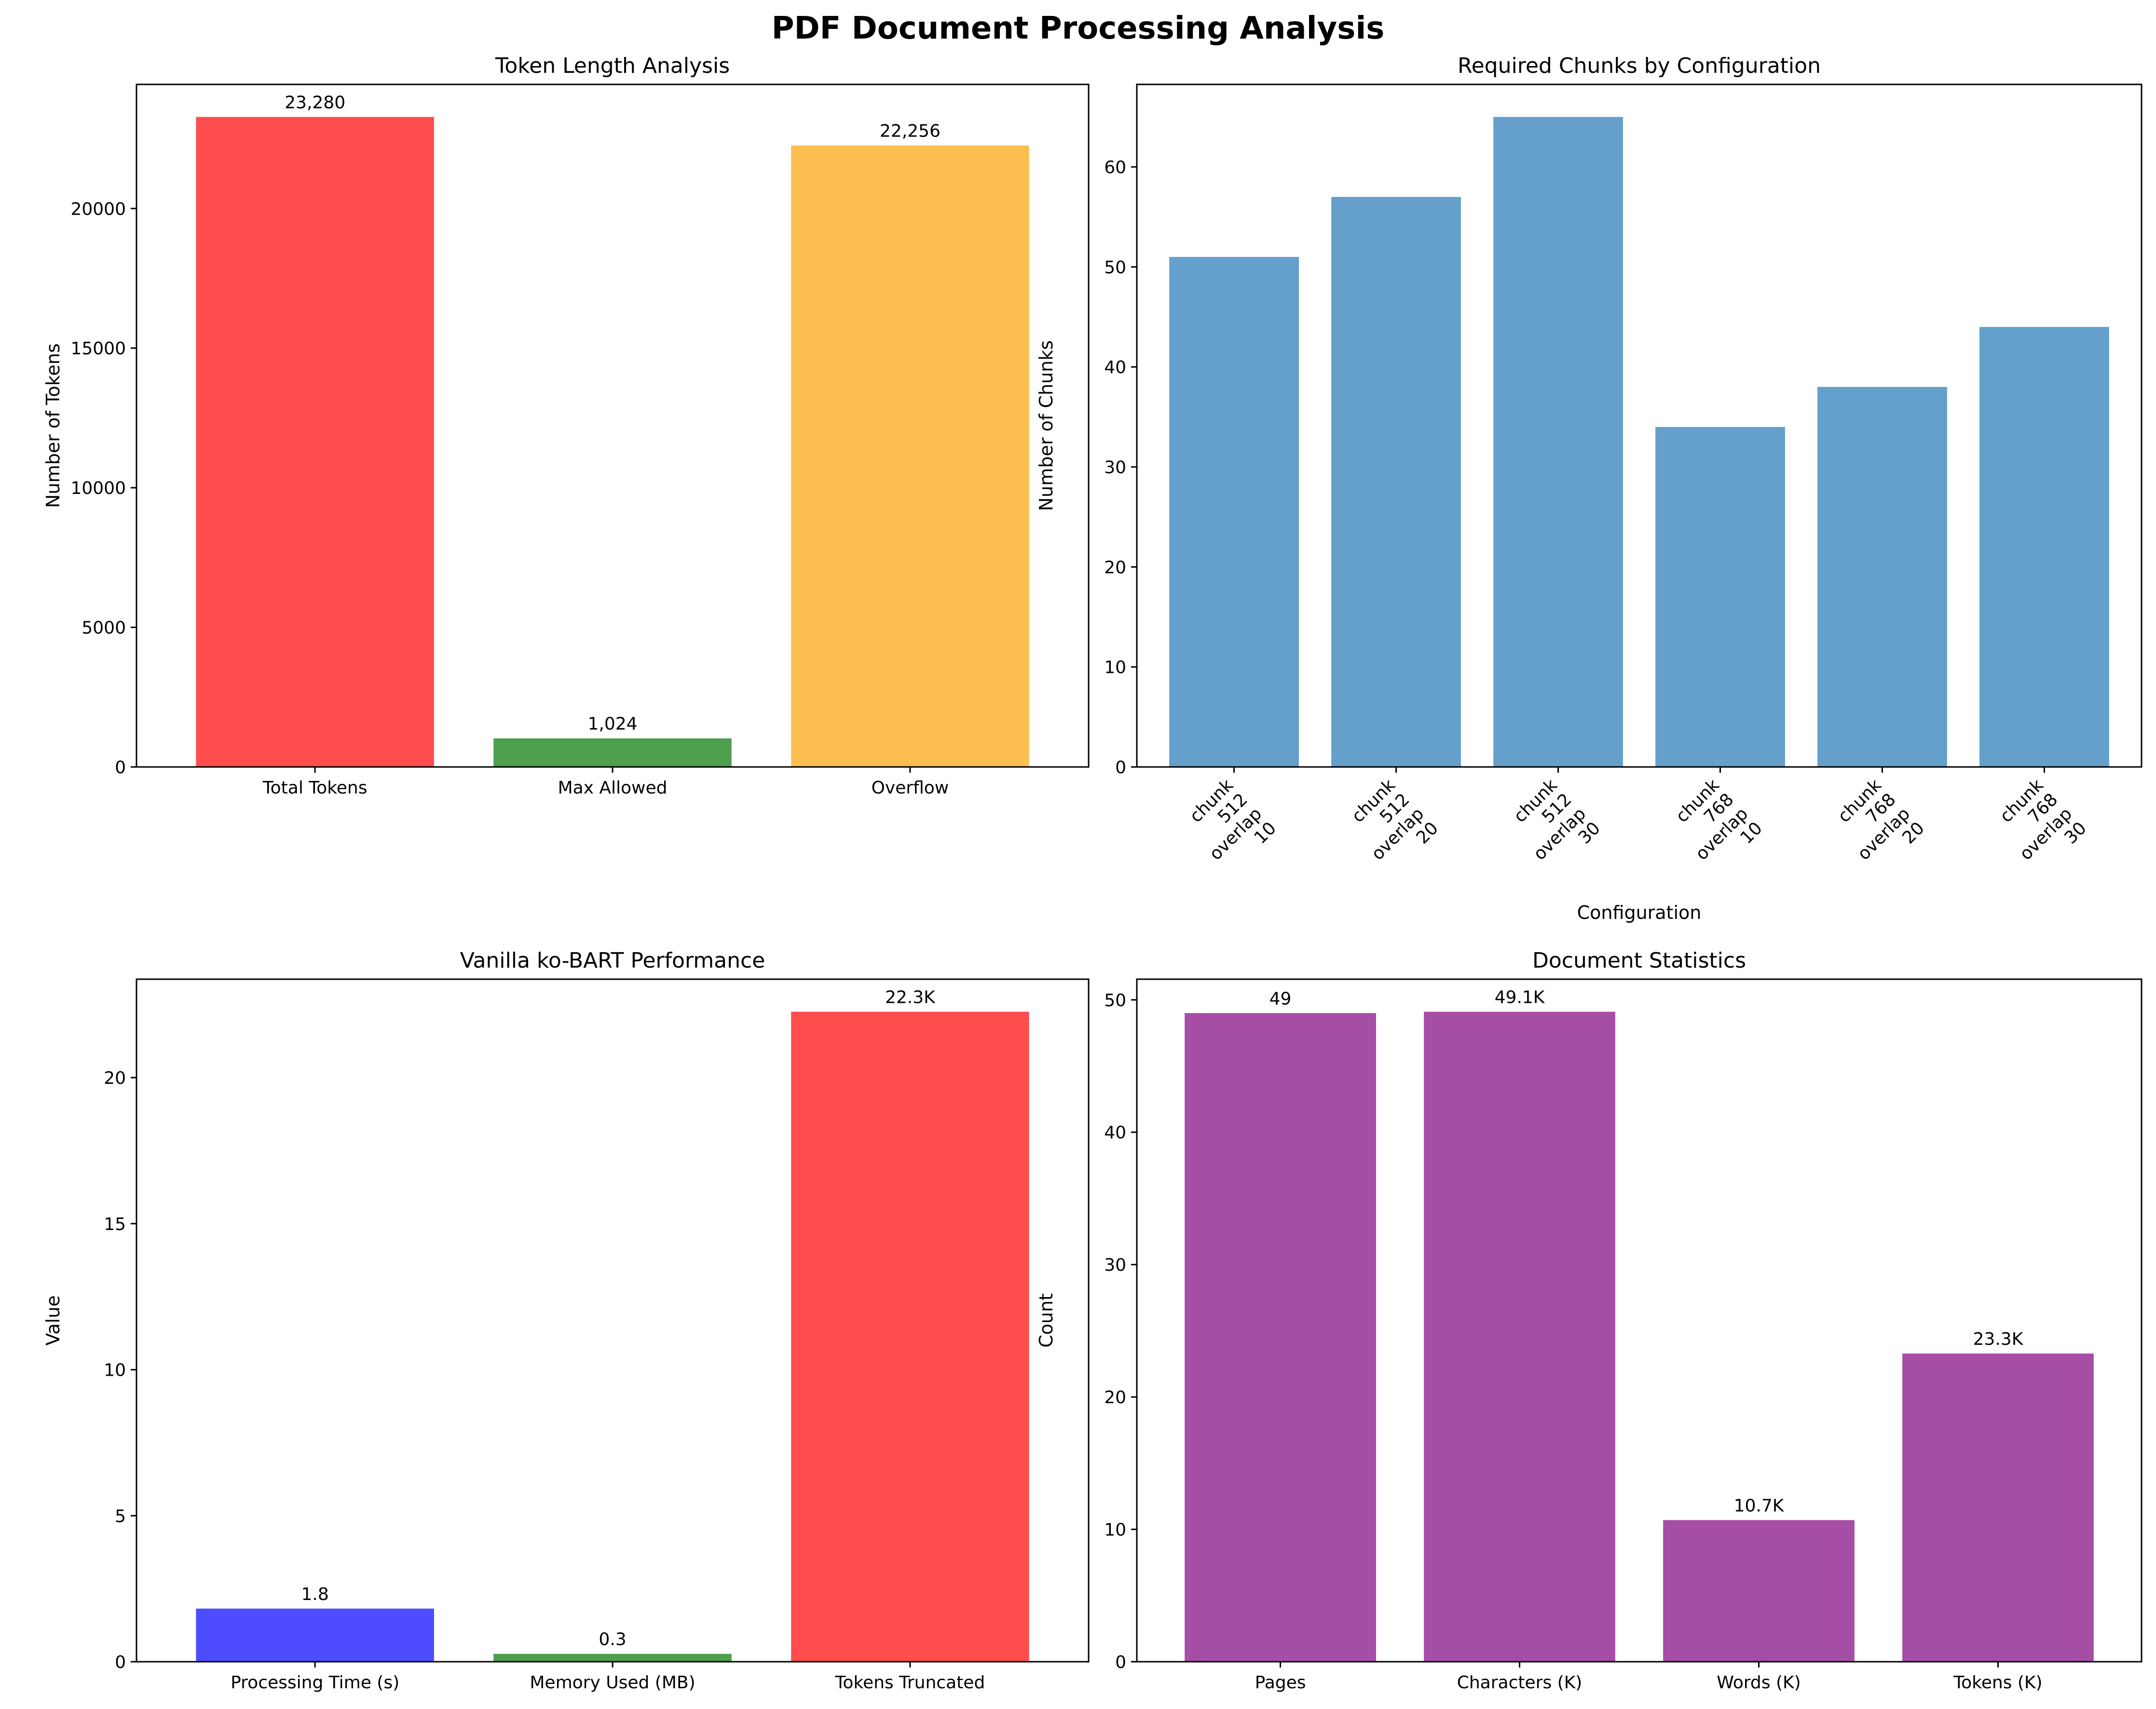 This screenshot has height=1709, width=2156. Describe the element at coordinates (98, 349) in the screenshot. I see `y-tick-label: 15000` at that location.